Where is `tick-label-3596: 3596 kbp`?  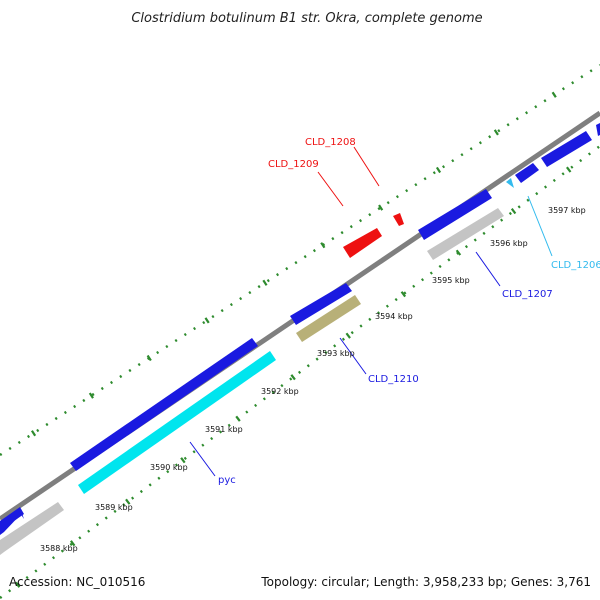 tick-label-3596: 3596 kbp is located at coordinates (509, 243).